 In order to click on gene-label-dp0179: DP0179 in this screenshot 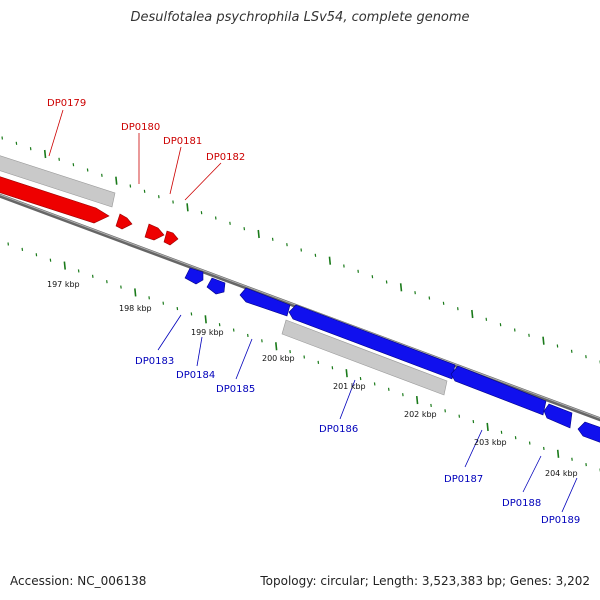, I will do `click(66, 103)`.